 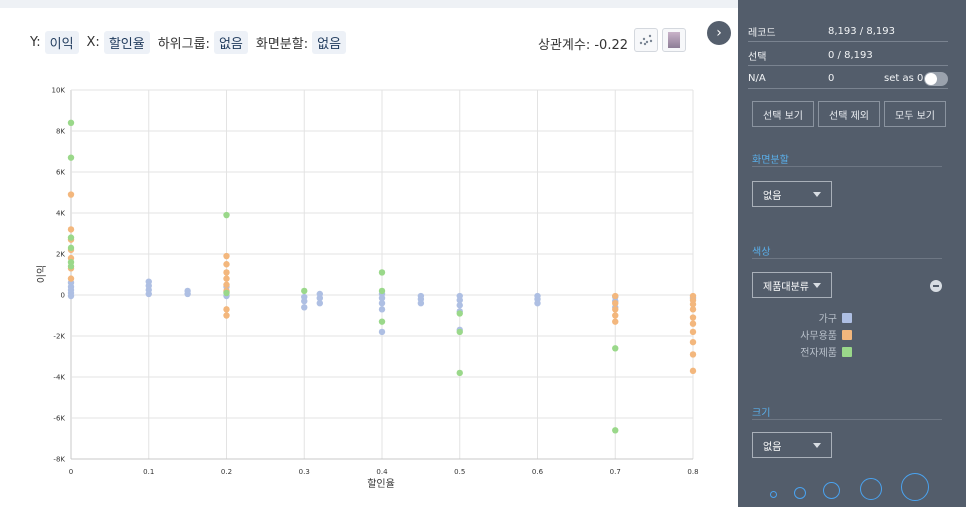 What do you see at coordinates (818, 353) in the screenshot?
I see `legend-label: 전자제품` at bounding box center [818, 353].